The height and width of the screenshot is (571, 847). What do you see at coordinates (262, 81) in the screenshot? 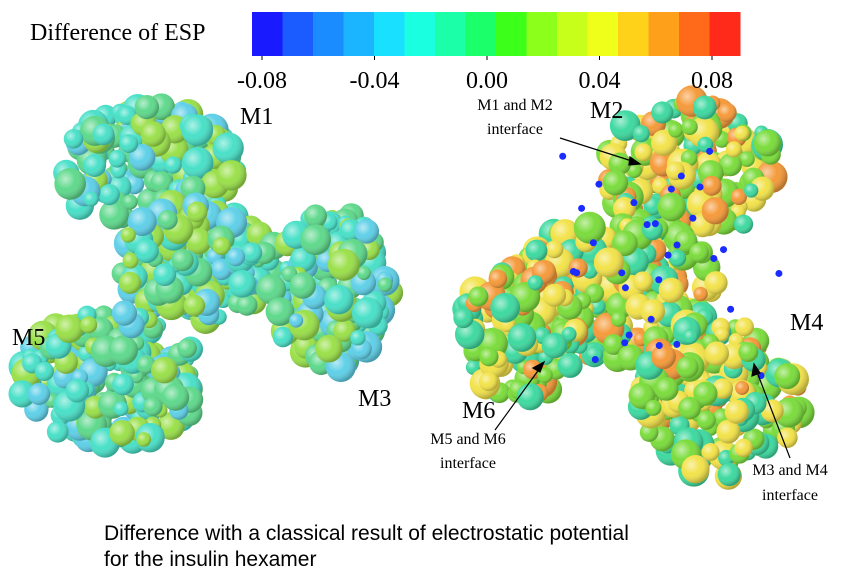
I see `tick-label: -0.08` at bounding box center [262, 81].